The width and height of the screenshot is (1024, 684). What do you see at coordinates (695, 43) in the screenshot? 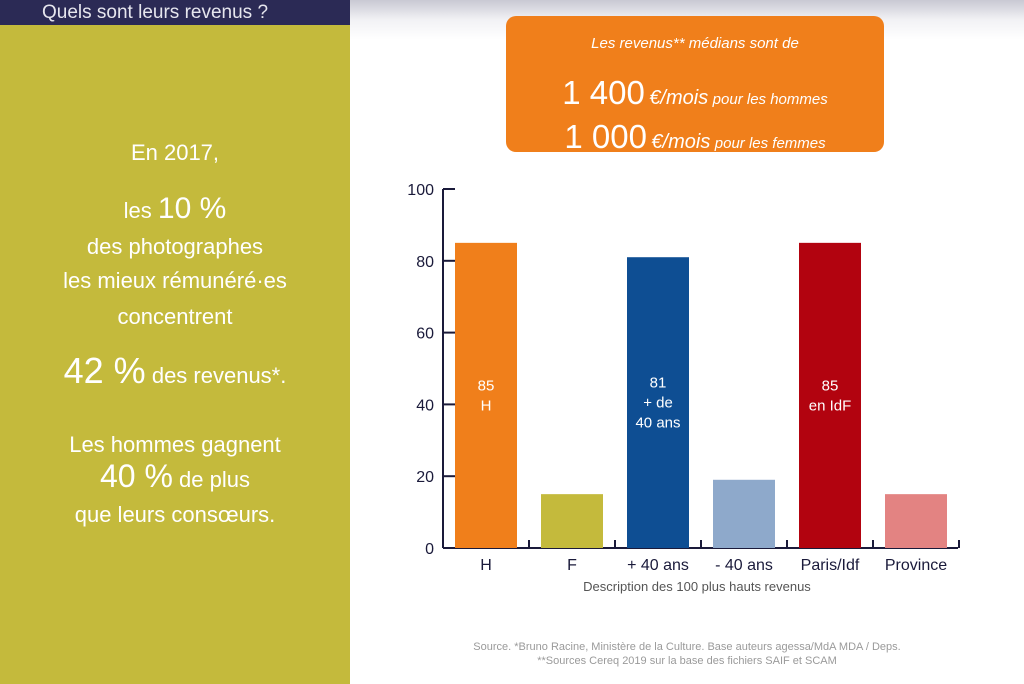
I see `banner-intro: Les revenus** médians sont de` at bounding box center [695, 43].